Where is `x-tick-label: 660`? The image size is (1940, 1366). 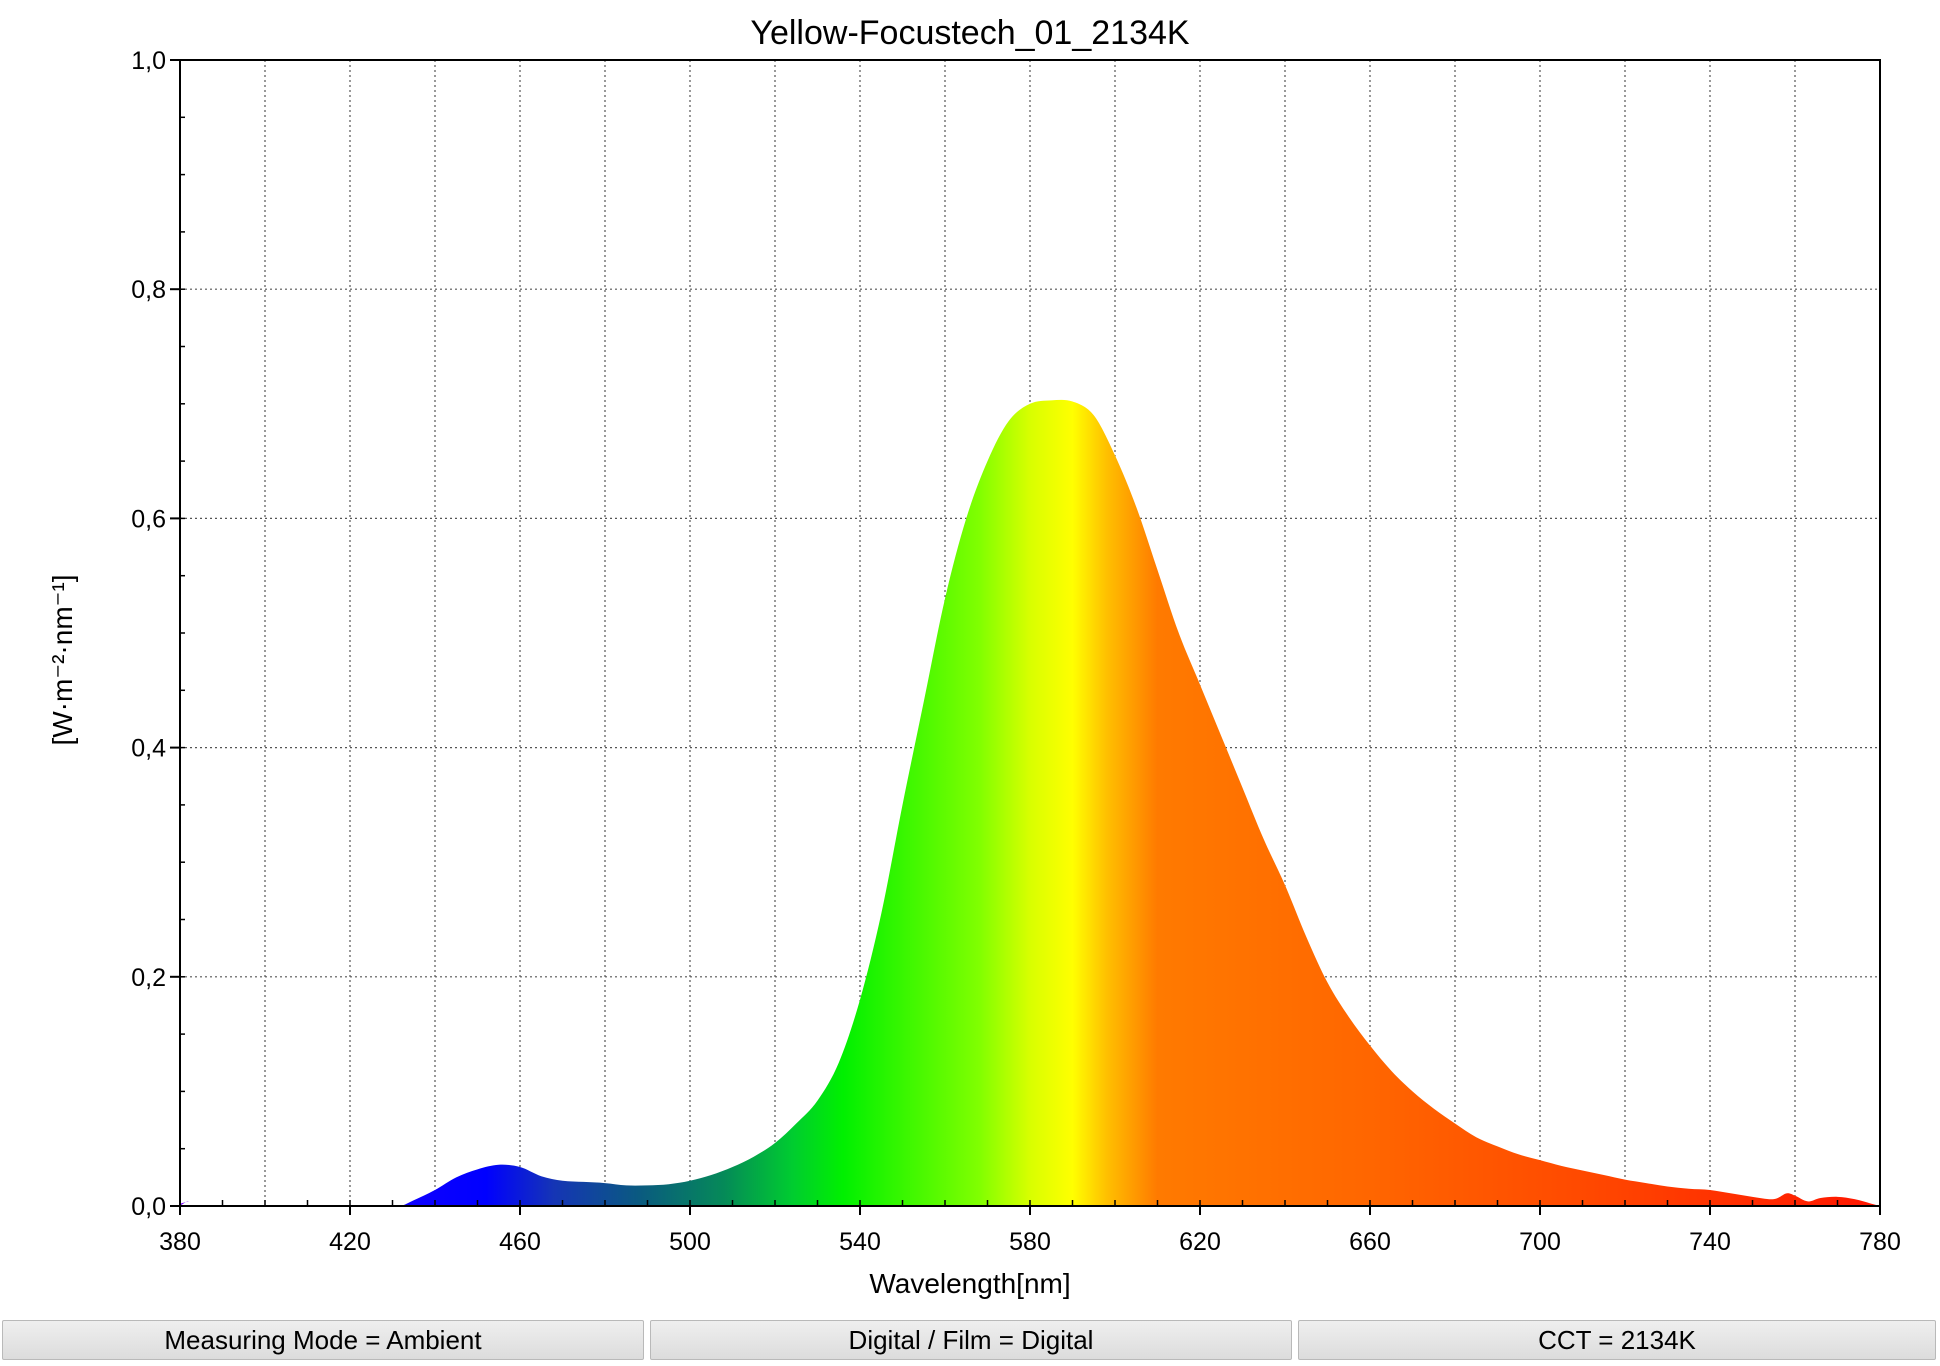 x-tick-label: 660 is located at coordinates (1370, 1242).